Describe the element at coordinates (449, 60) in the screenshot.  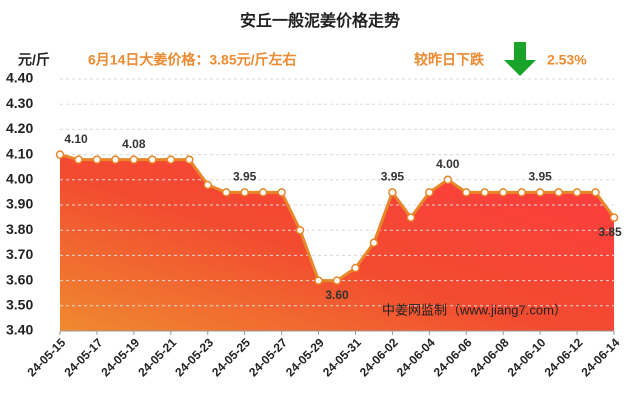
I see `annotation: 较昨日下跌` at that location.